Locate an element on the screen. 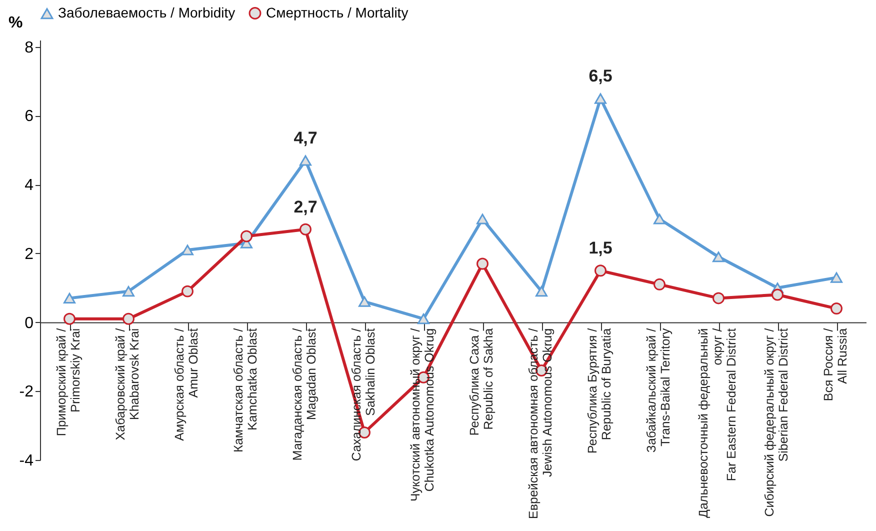 This screenshot has height=531, width=876. legend-label: Смертность / Mortality is located at coordinates (337, 12).